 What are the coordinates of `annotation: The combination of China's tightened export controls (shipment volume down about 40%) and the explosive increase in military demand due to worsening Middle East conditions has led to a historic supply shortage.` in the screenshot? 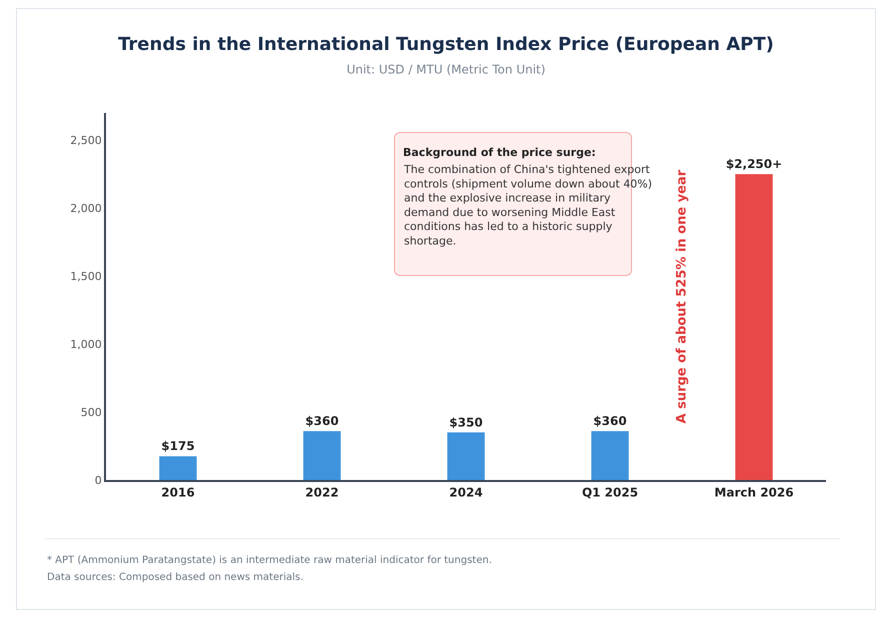 It's located at (527, 205).